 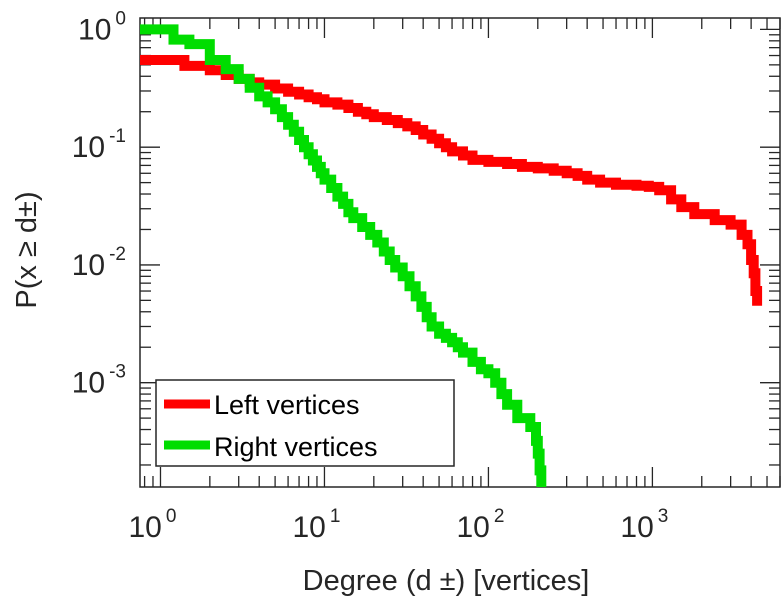 I want to click on x-tick-labels: 10 0 10 1 10 2 10 3, so click(x=399, y=525).